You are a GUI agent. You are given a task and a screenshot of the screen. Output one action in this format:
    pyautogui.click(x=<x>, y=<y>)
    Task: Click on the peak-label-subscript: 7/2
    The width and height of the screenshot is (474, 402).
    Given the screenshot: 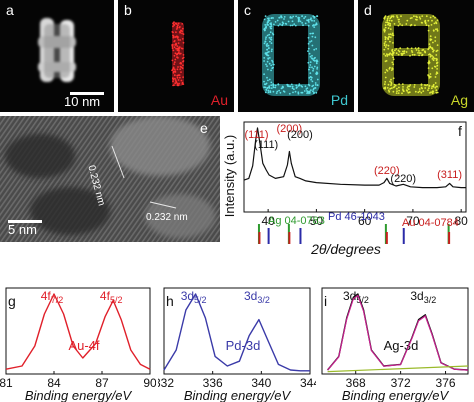 What is the action you would take?
    pyautogui.click(x=57, y=300)
    